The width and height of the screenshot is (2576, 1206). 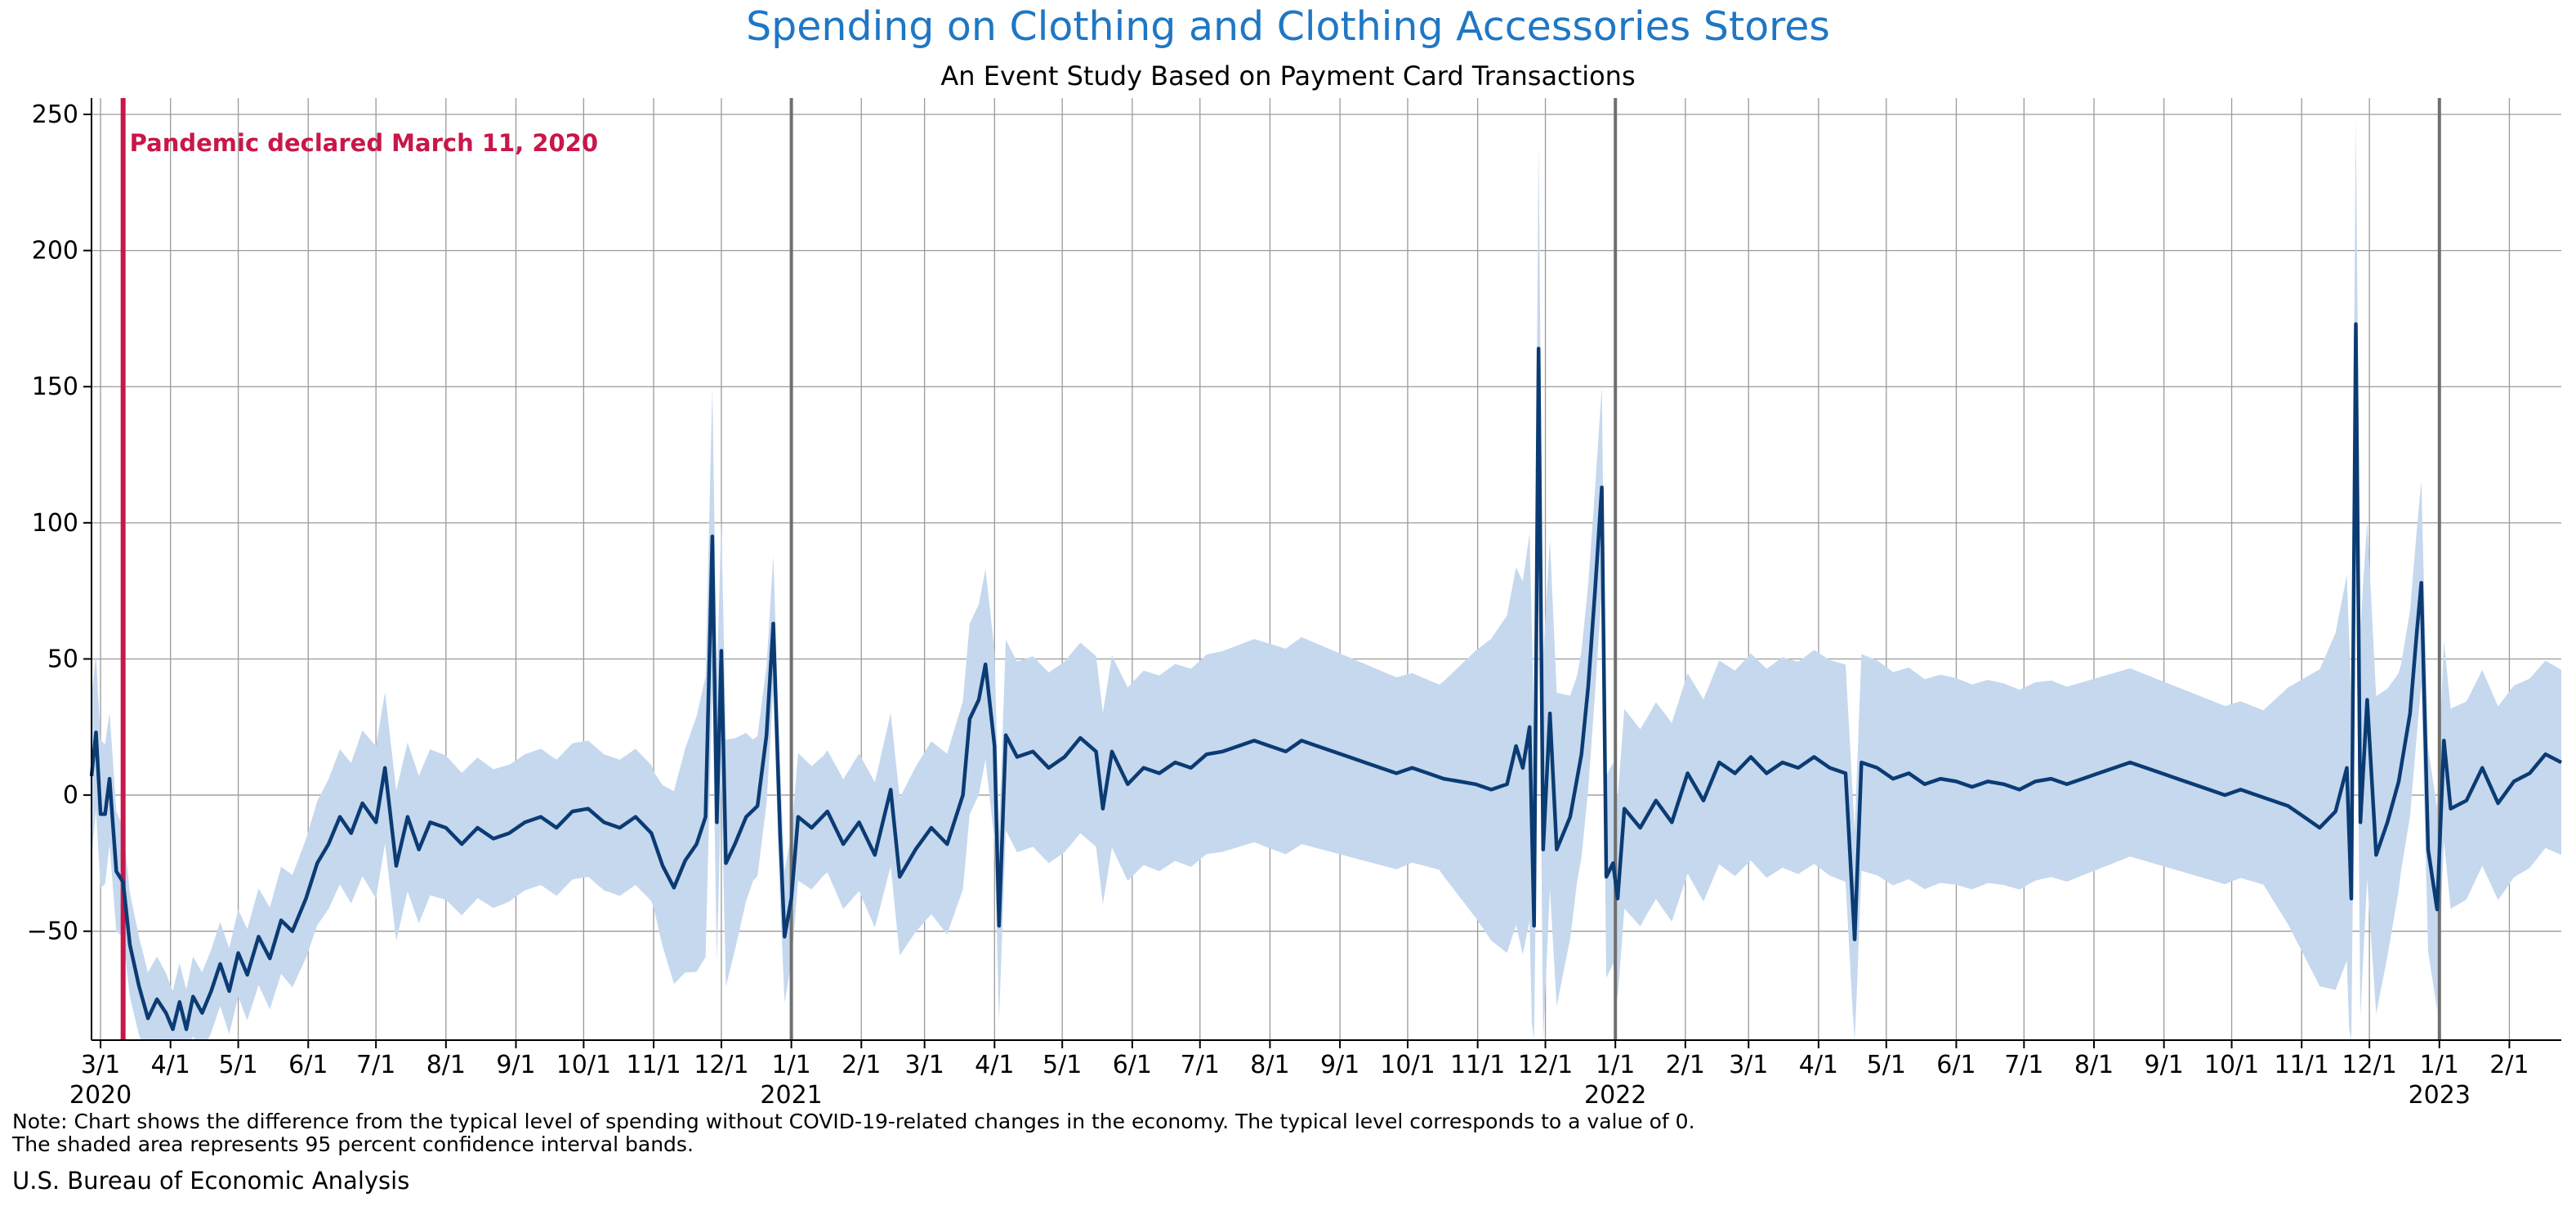 I want to click on x-year-label: 2020, so click(x=101, y=1095).